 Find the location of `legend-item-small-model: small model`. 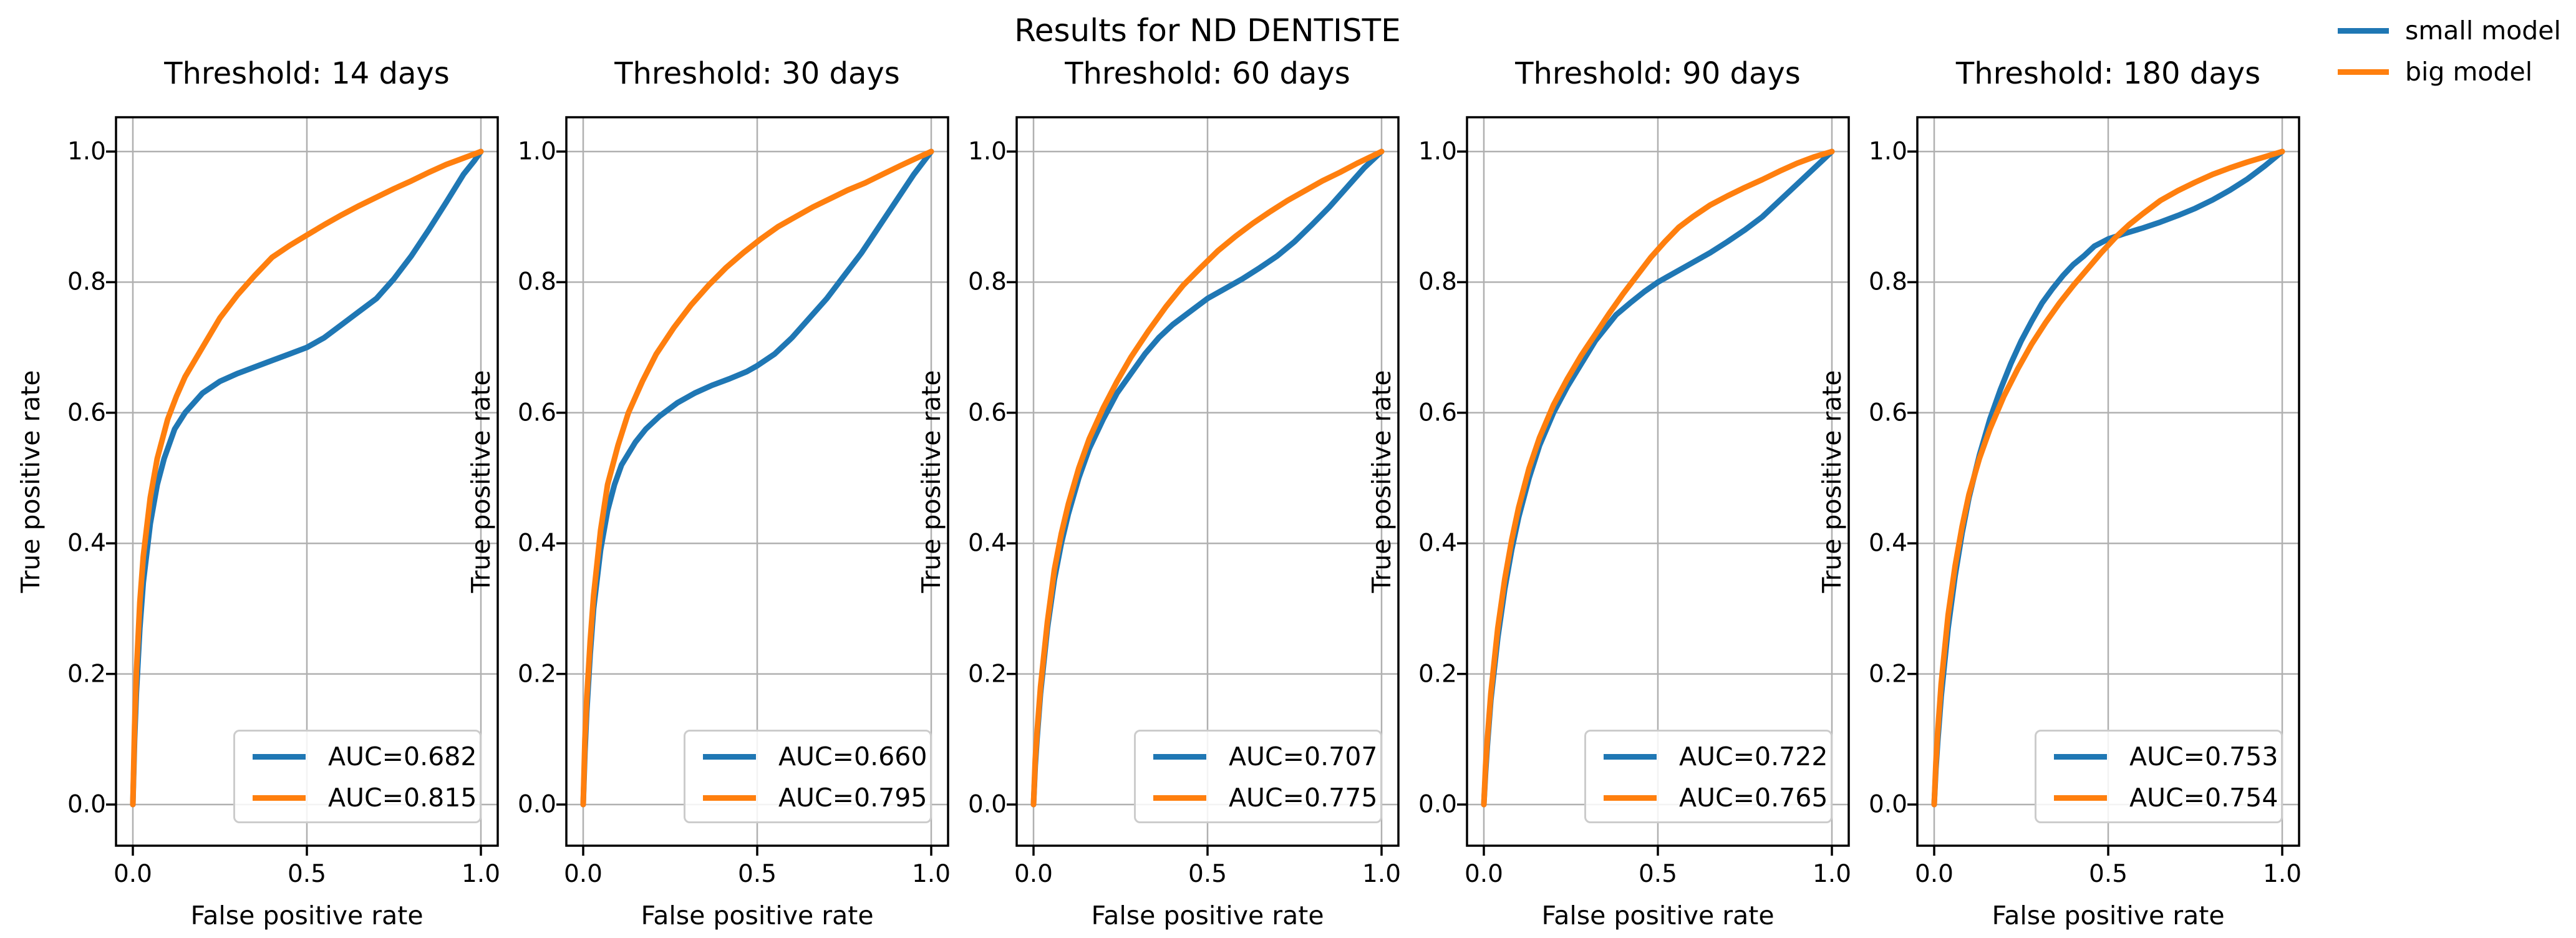

legend-item-small-model: small model is located at coordinates (2449, 30).